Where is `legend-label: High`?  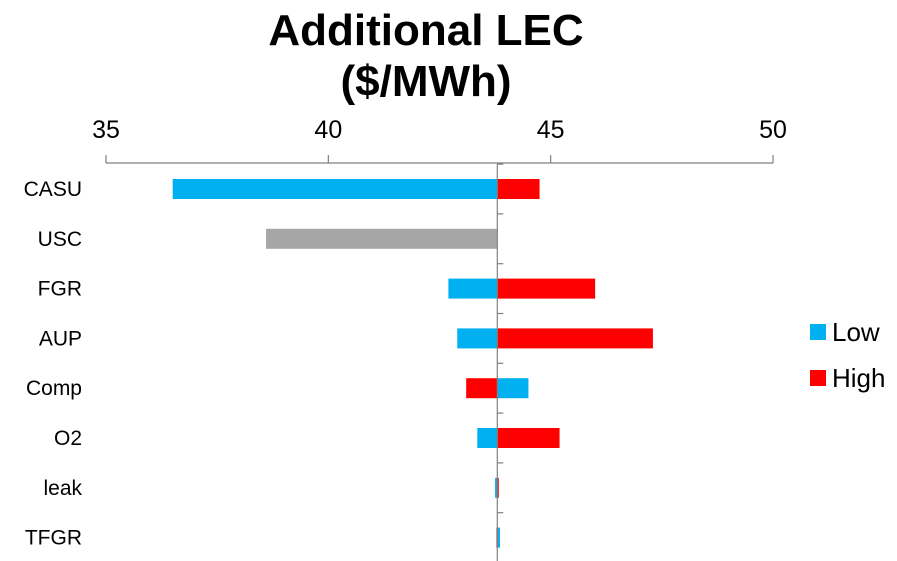
legend-label: High is located at coordinates (858, 378).